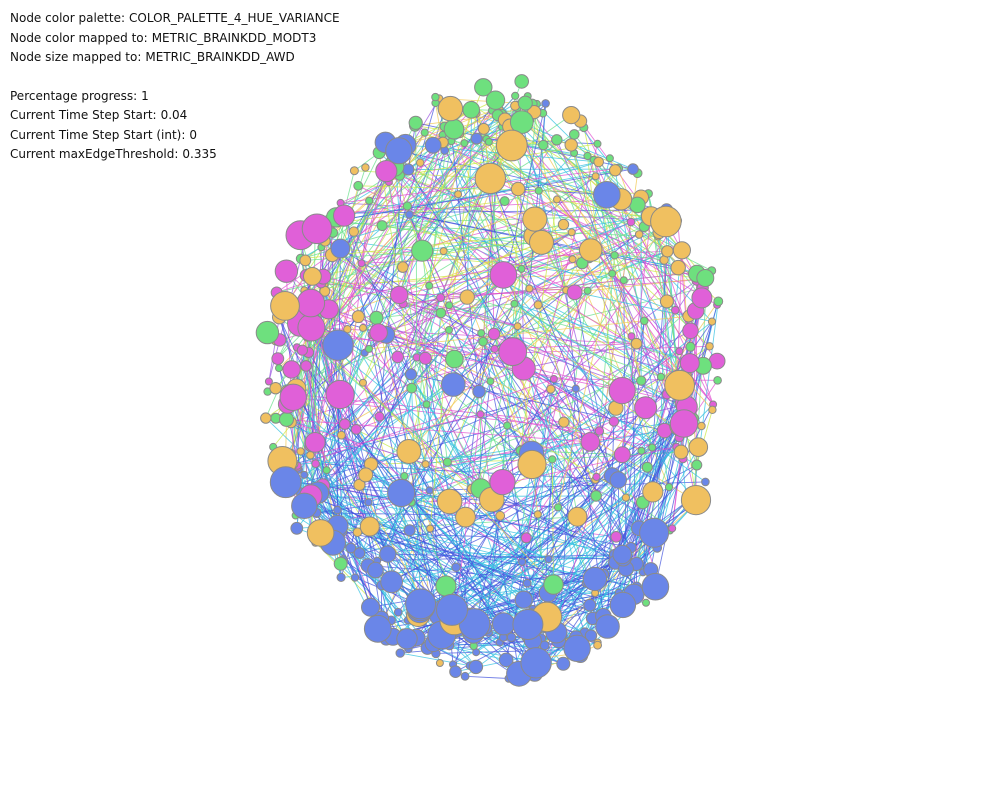 The image size is (1000, 800). Describe the element at coordinates (175, 78) in the screenshot. I see `info-spacer` at that location.